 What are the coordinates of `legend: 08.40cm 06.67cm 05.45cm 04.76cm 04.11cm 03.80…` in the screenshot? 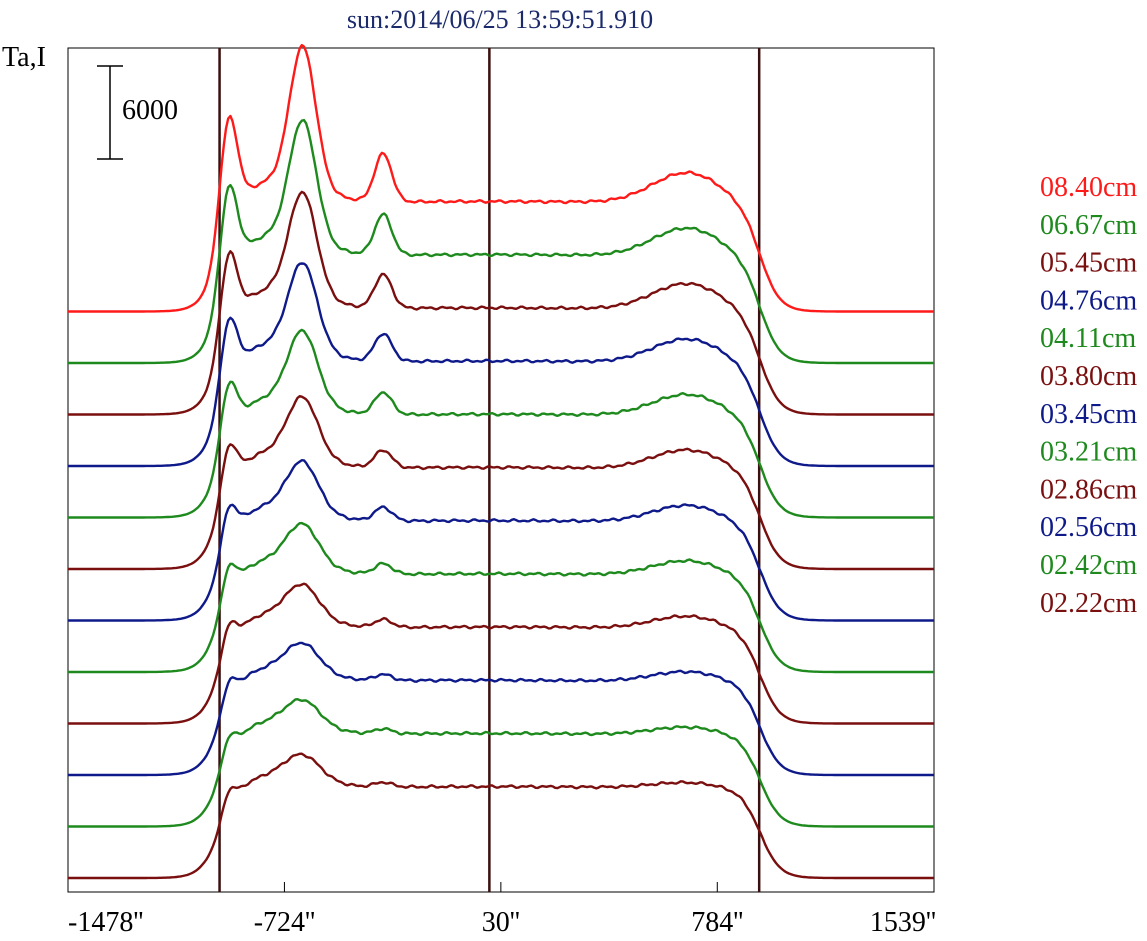 It's located at (1088, 395).